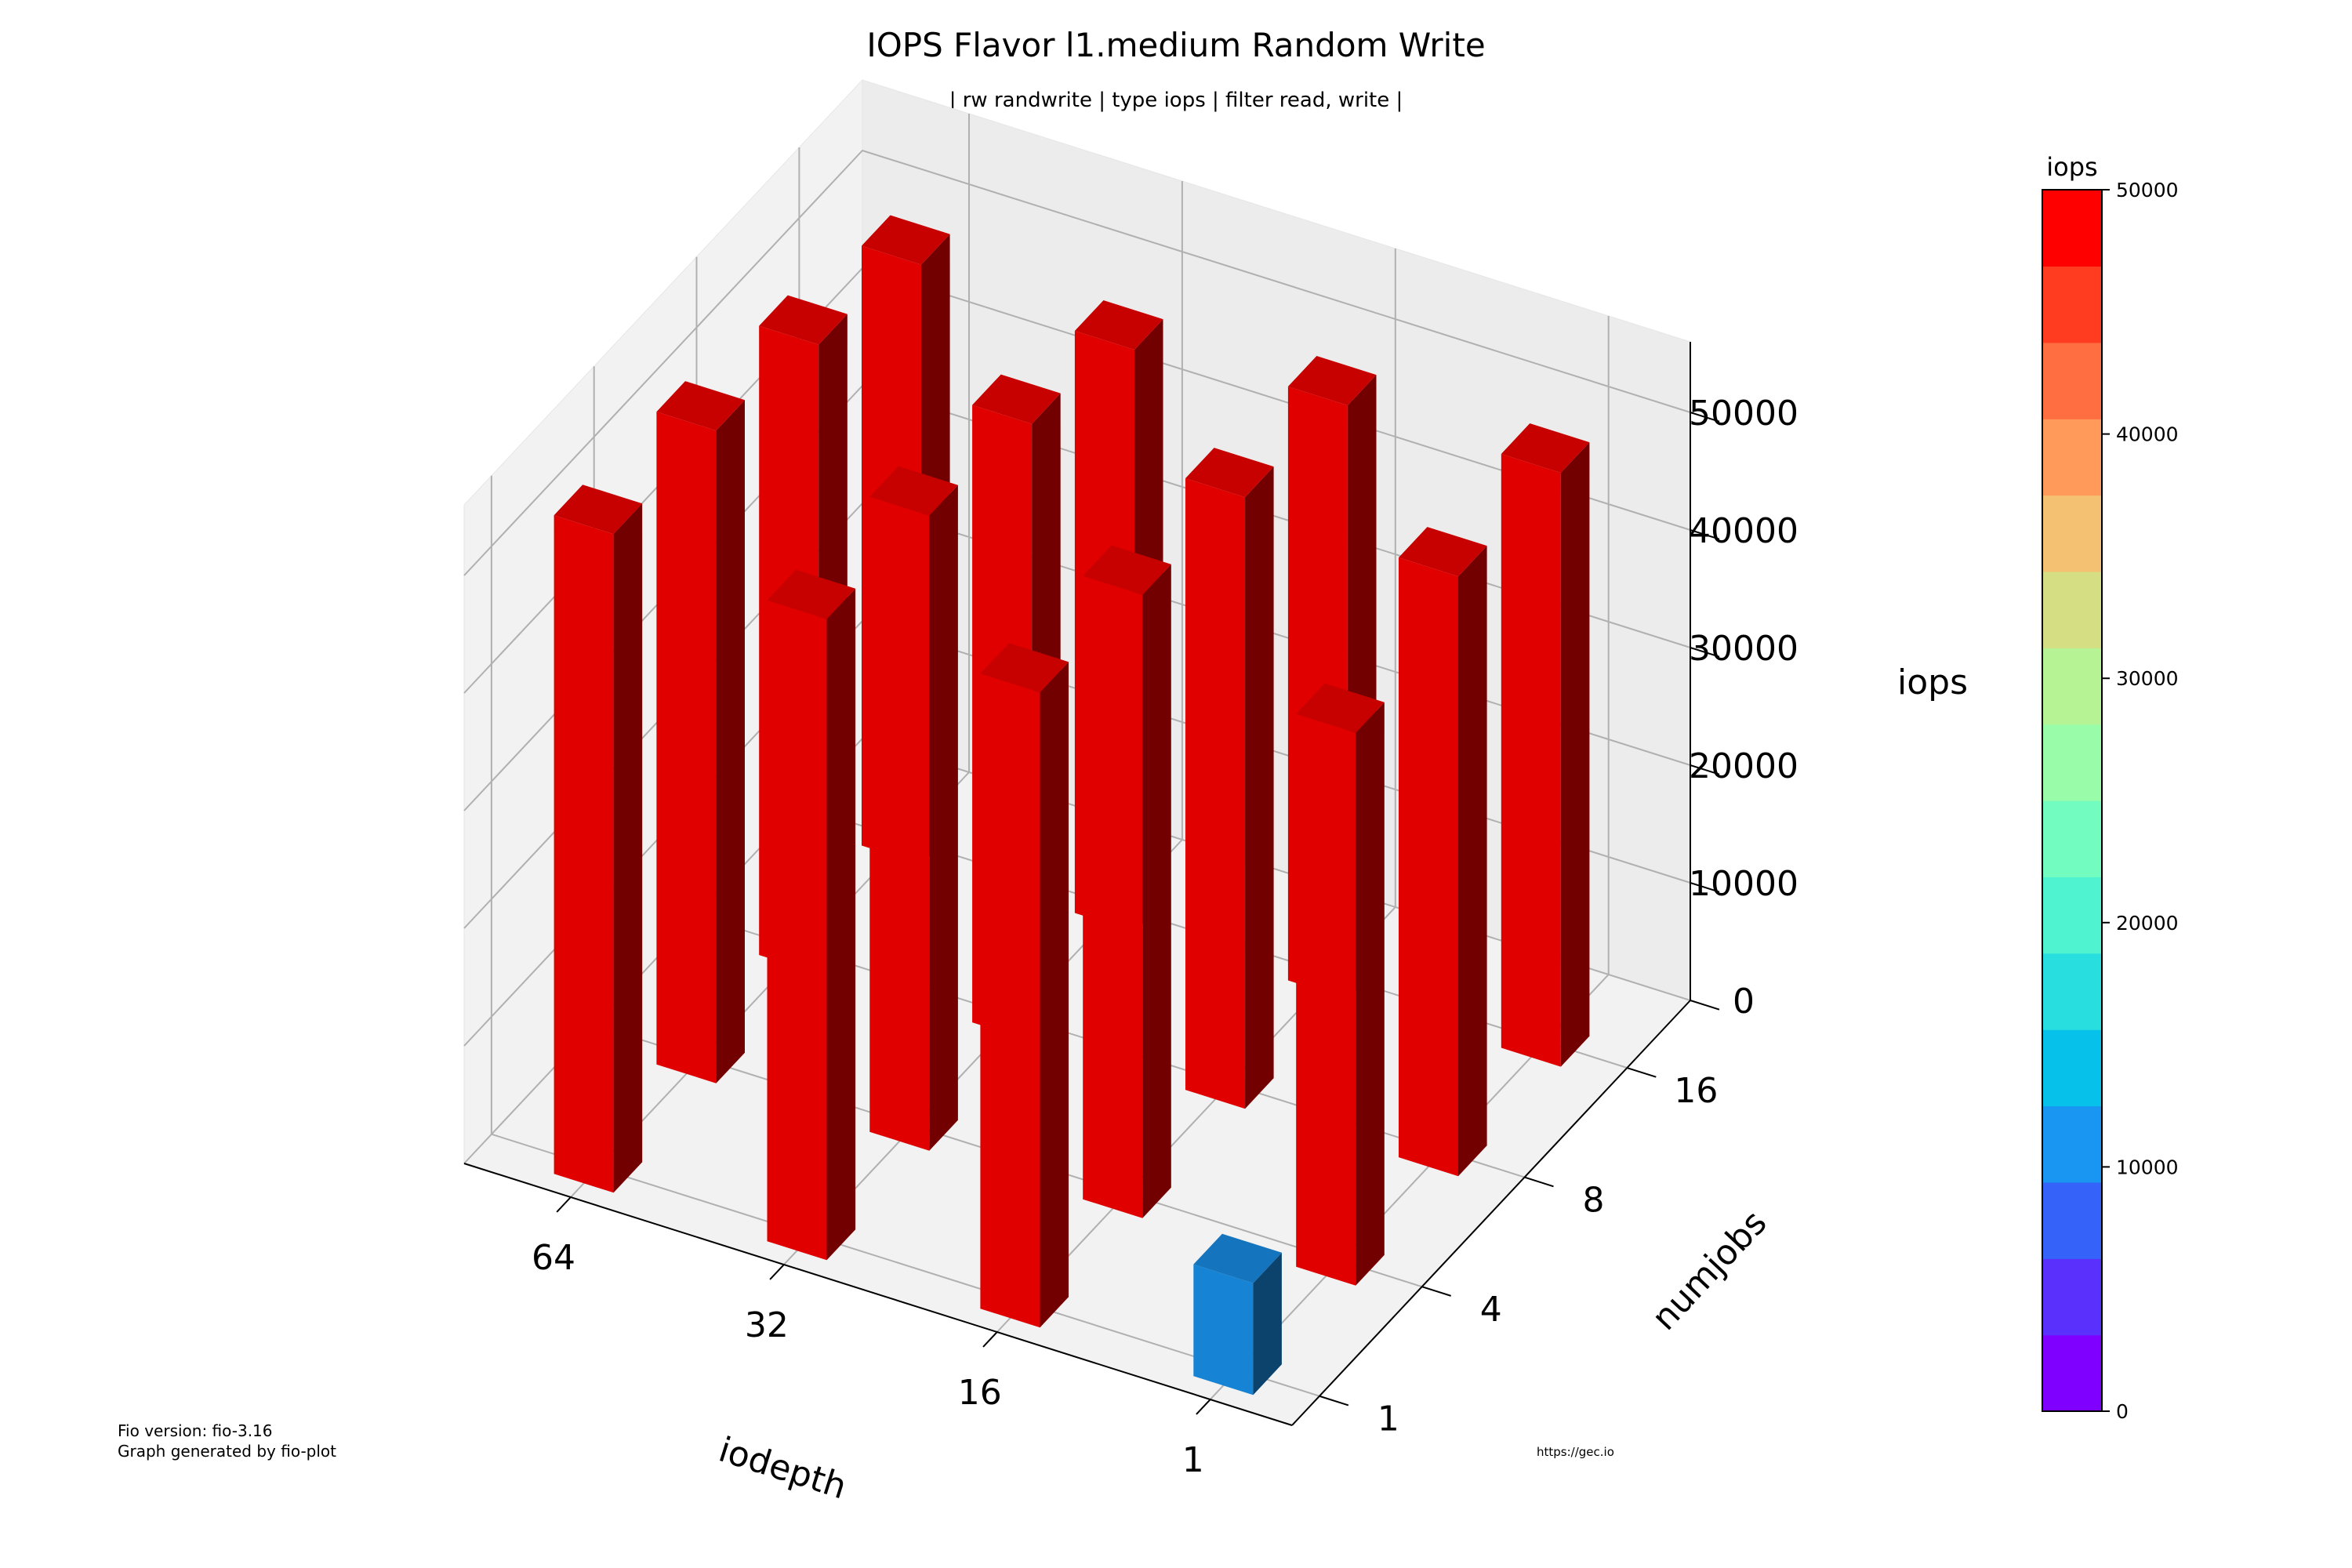 This screenshot has height=1568, width=2352. I want to click on x-axis-line, so click(878, 1294).